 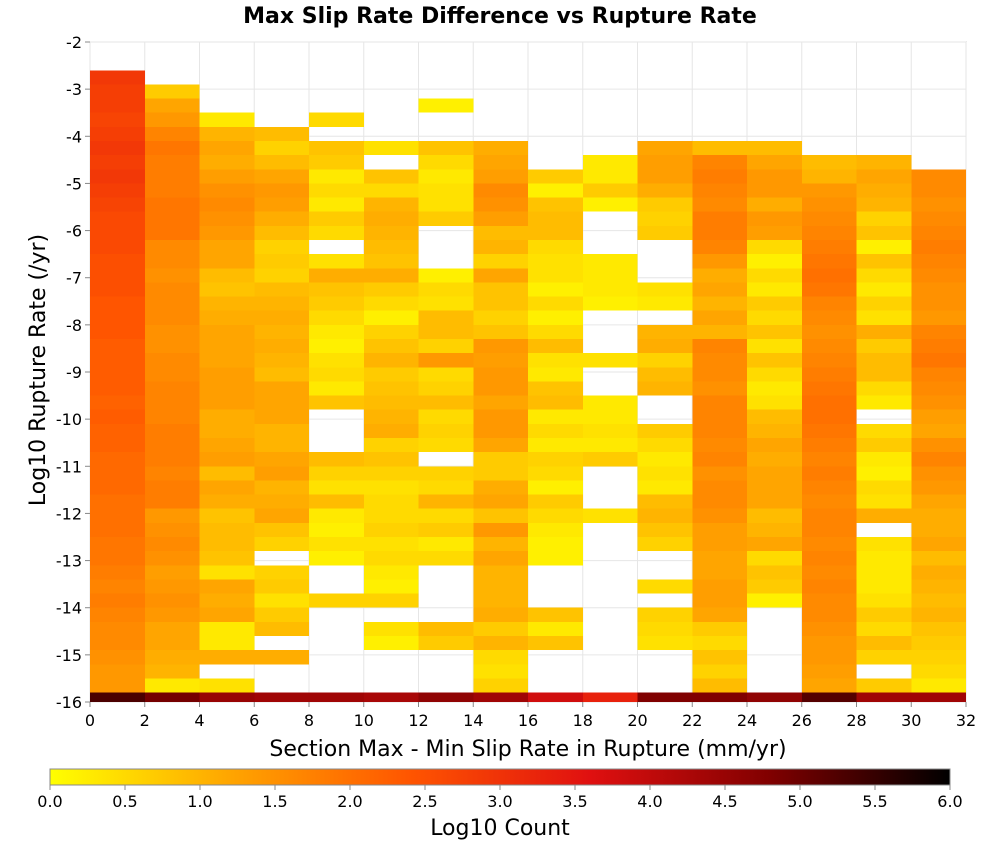 What do you see at coordinates (38, 370) in the screenshot?
I see `y-axis-label: Log10 Rupture Rate (/yr)` at bounding box center [38, 370].